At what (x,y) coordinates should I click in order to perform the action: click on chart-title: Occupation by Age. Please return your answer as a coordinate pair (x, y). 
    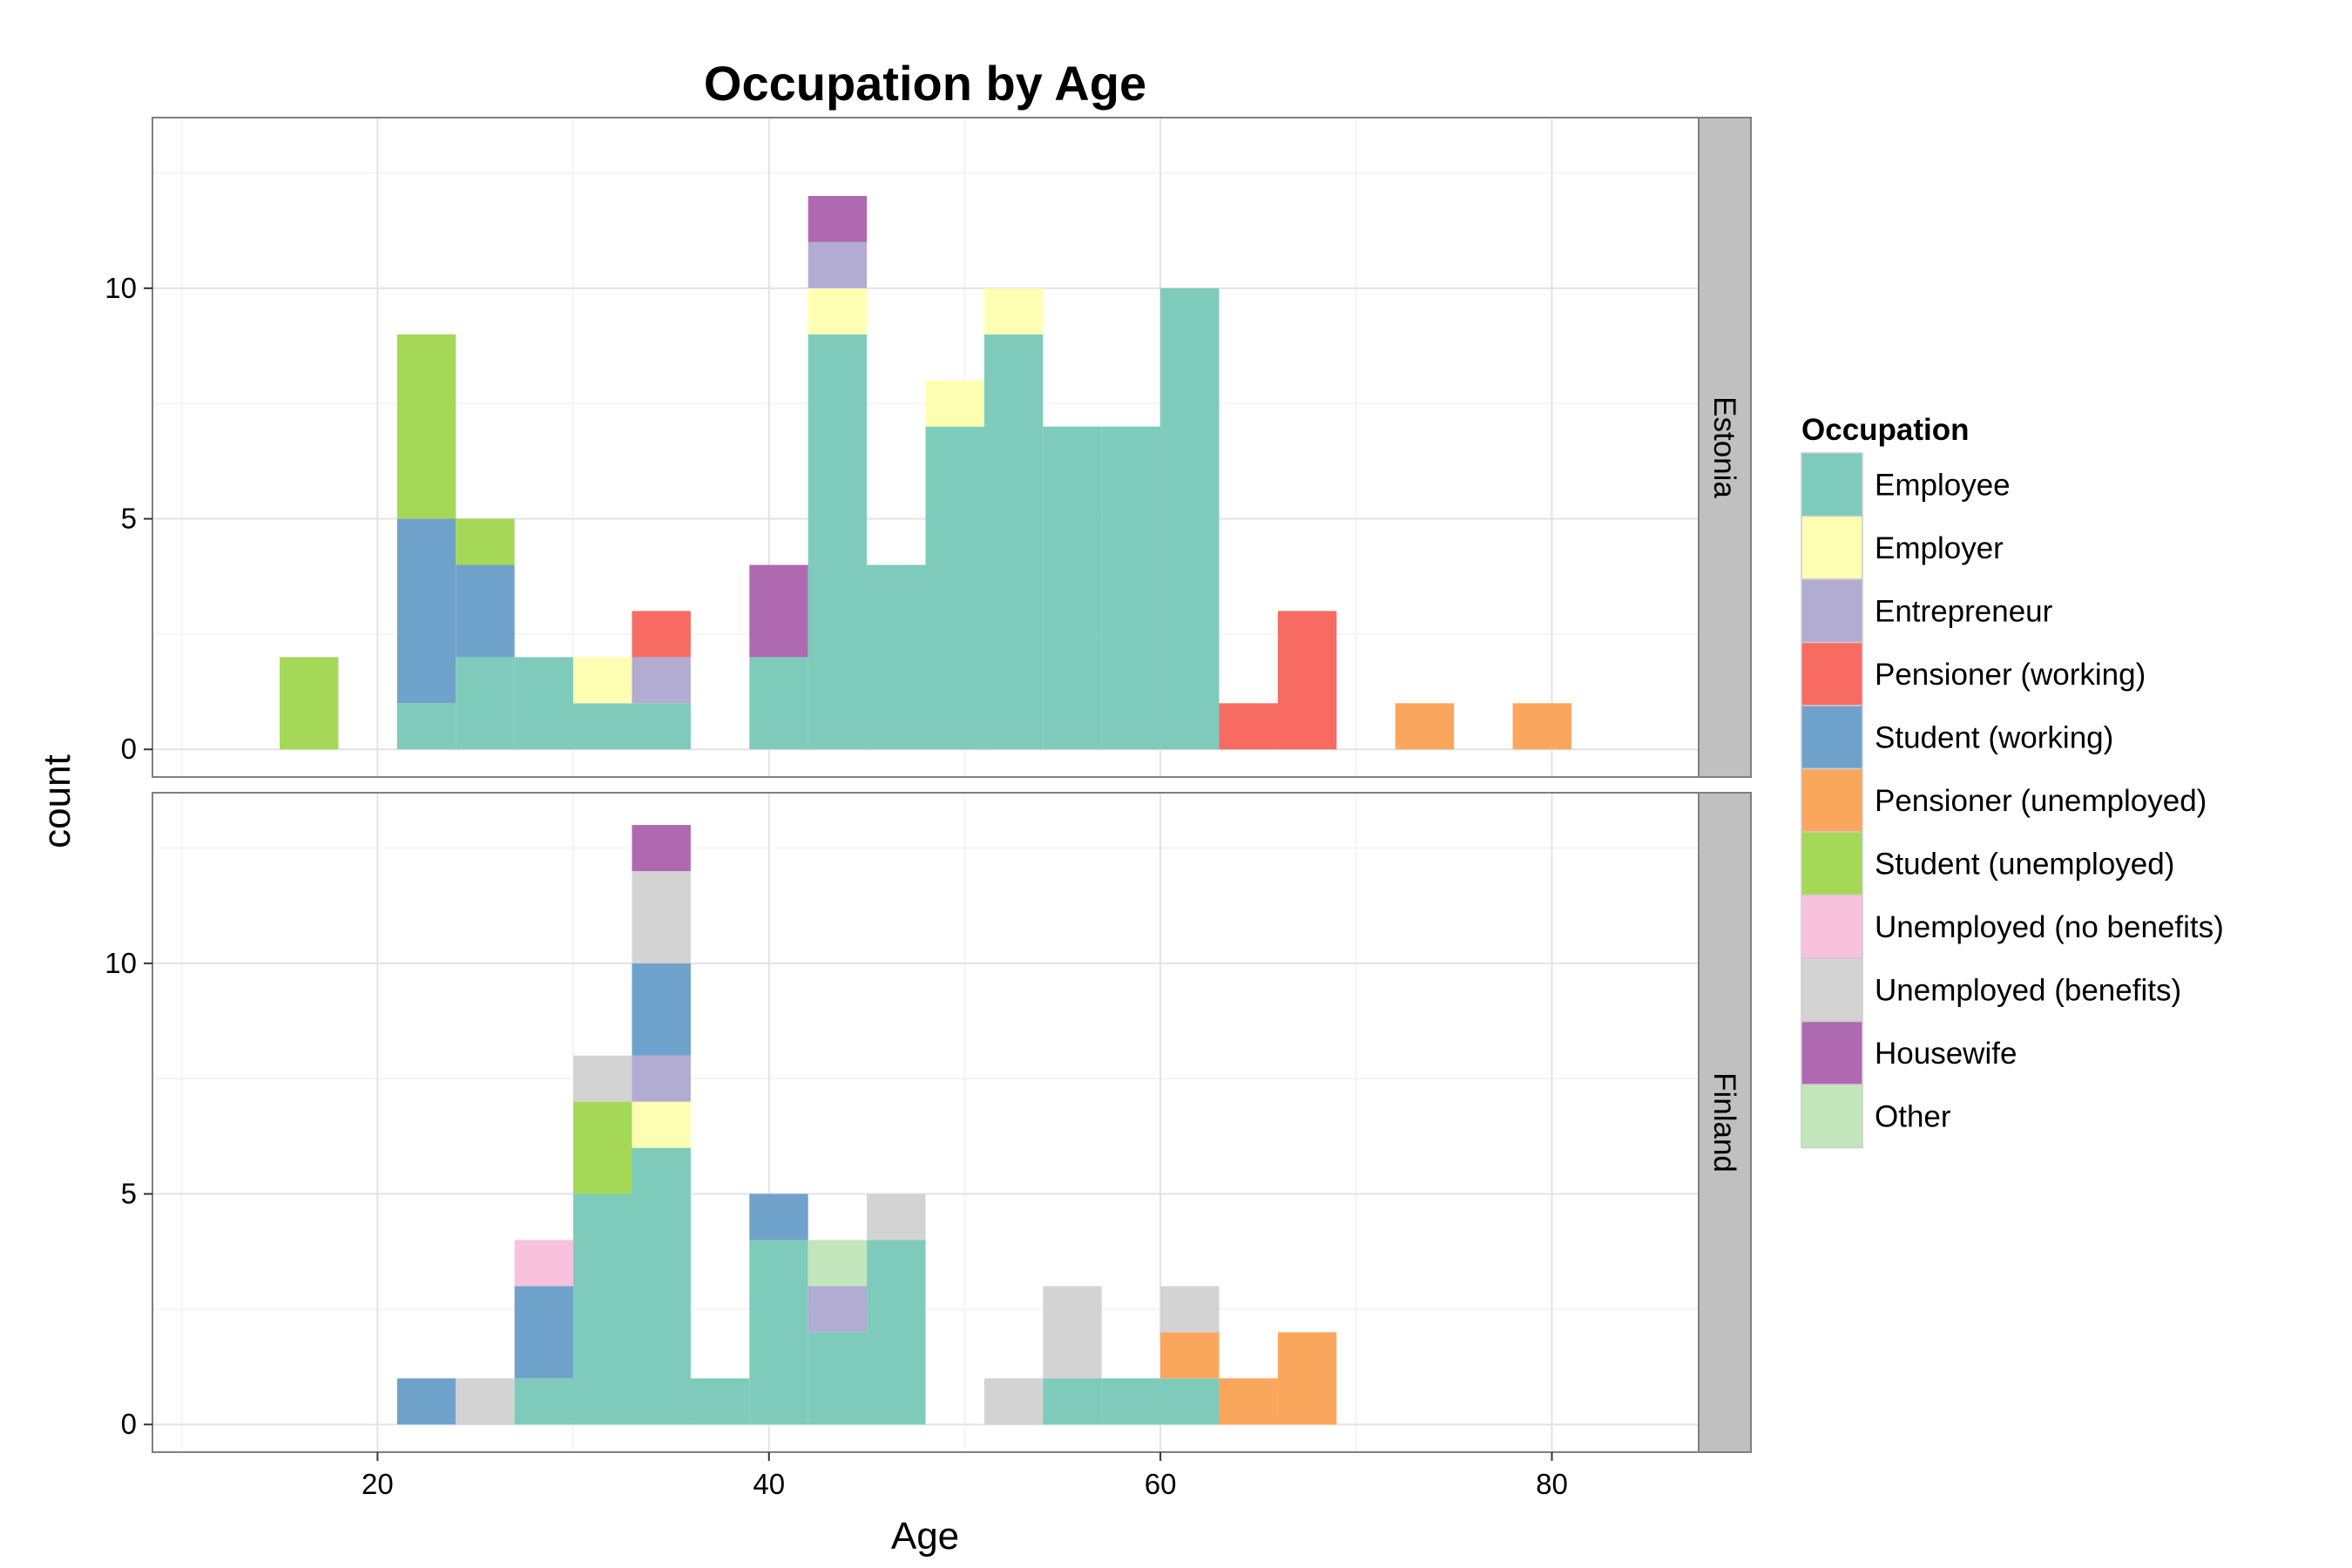
    Looking at the image, I should click on (925, 83).